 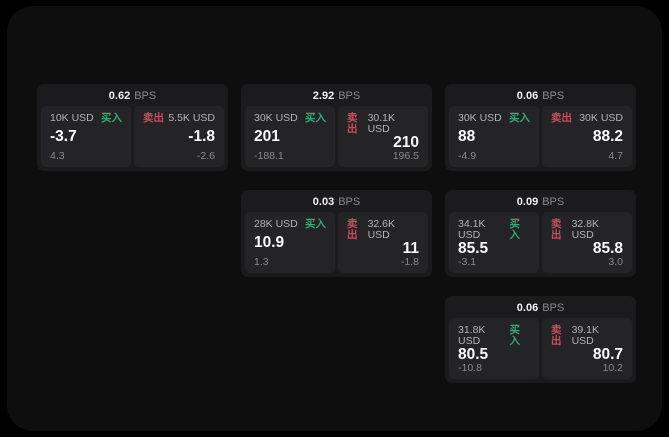 What do you see at coordinates (410, 248) in the screenshot?
I see `sell-price: 11` at bounding box center [410, 248].